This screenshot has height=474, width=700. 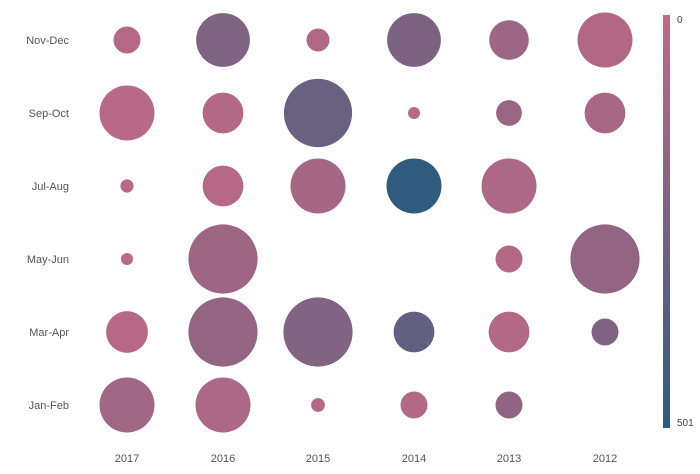 I want to click on x-tick-label: 2016, so click(x=223, y=459).